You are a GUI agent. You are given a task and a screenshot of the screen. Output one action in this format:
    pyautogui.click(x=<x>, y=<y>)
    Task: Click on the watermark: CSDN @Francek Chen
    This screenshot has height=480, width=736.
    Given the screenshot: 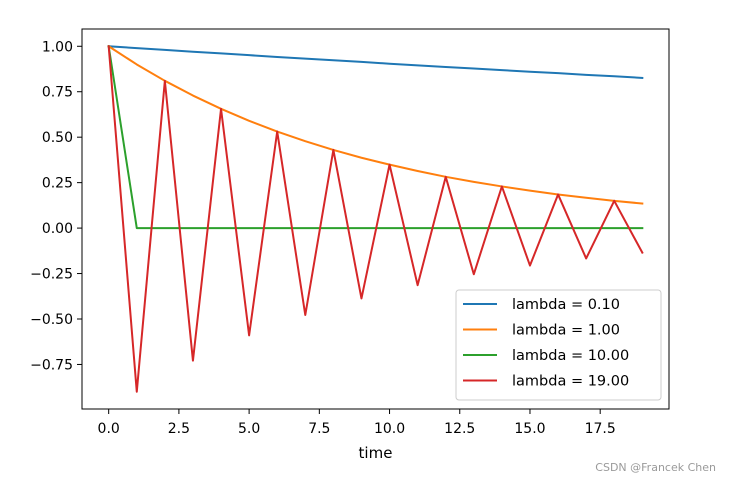 What is the action you would take?
    pyautogui.click(x=655, y=467)
    